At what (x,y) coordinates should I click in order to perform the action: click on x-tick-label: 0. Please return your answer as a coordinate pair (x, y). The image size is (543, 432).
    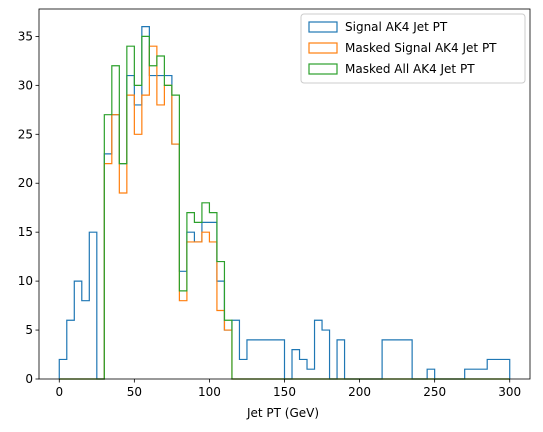
    Looking at the image, I should click on (59, 392).